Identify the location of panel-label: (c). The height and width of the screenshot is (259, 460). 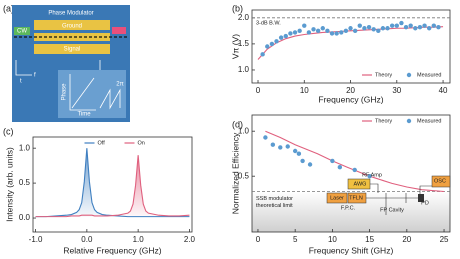
(8, 131).